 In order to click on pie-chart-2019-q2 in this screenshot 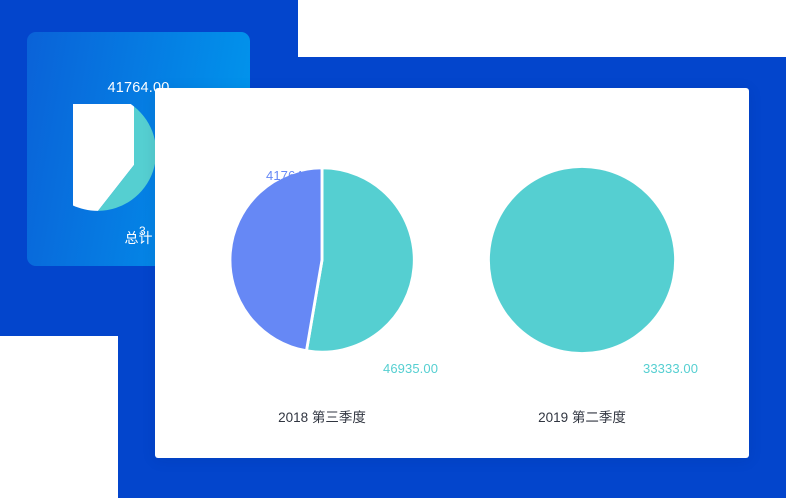, I will do `click(582, 260)`.